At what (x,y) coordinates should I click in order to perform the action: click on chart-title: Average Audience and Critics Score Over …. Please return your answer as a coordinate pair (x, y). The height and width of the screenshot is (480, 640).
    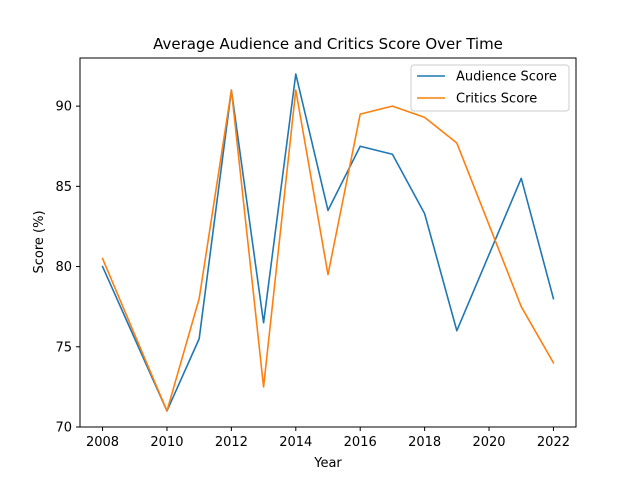
    Looking at the image, I should click on (328, 44).